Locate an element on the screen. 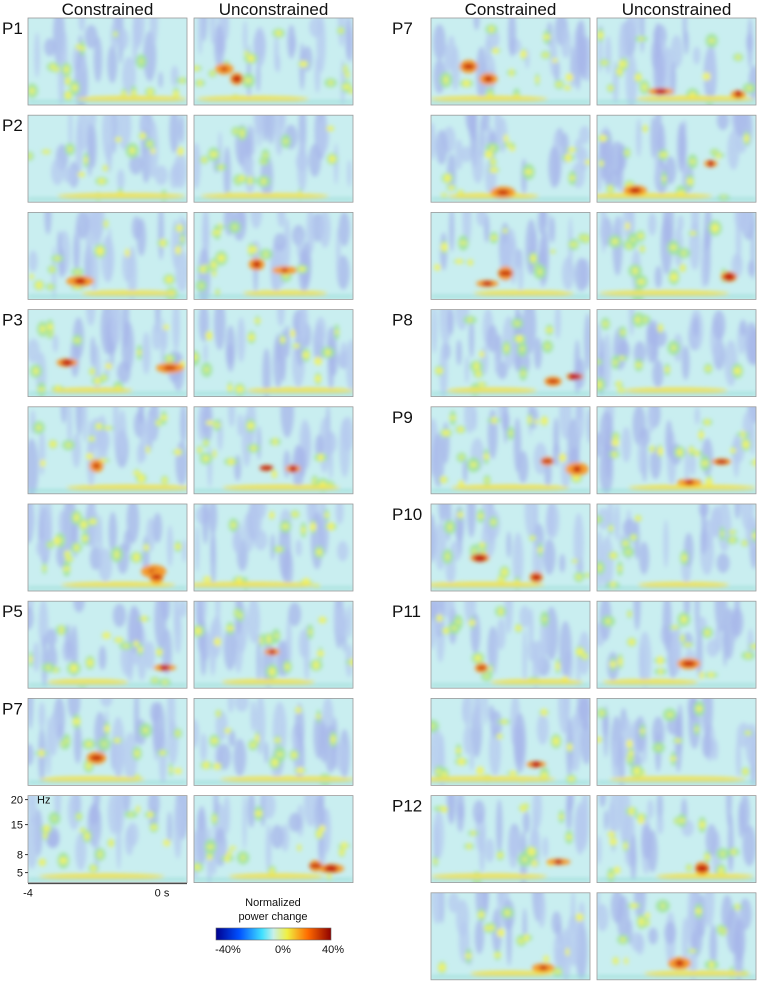 This screenshot has width=762, height=982. base-line is located at coordinates (676, 588).